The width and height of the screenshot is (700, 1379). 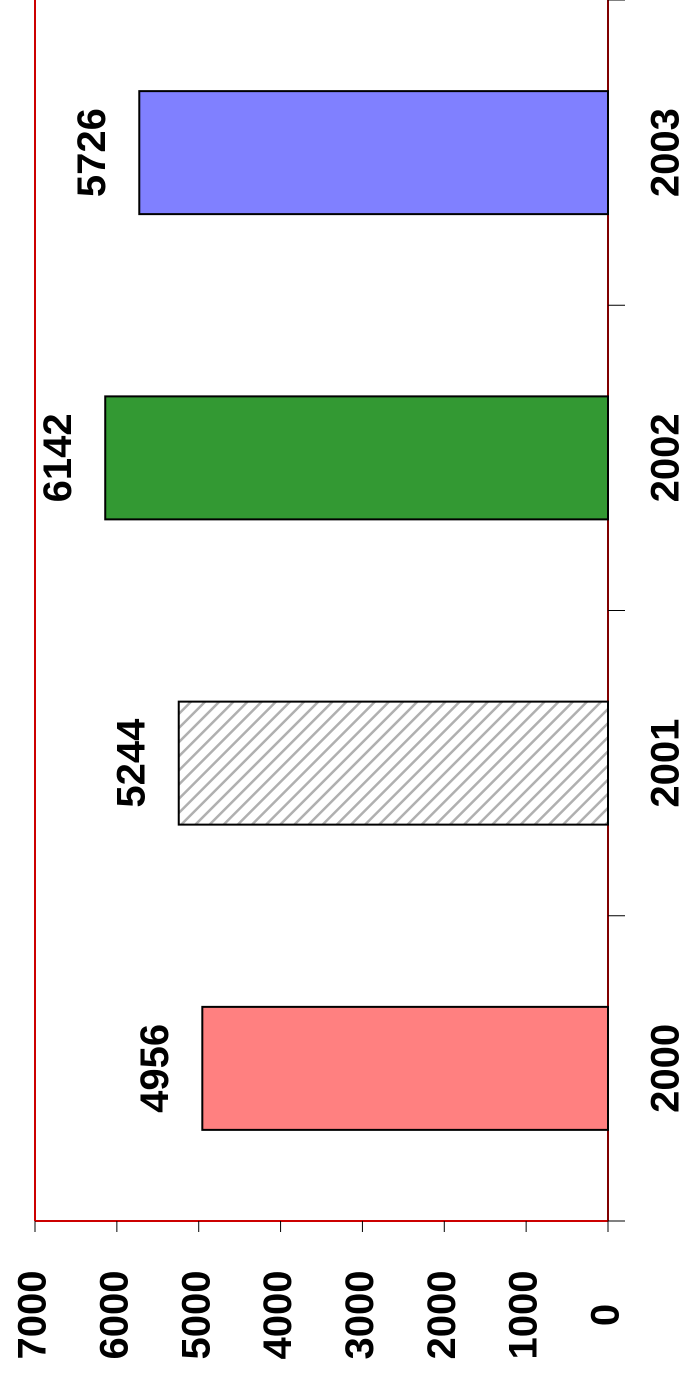 What do you see at coordinates (524, 1315) in the screenshot?
I see `y-tick-label: 1000` at bounding box center [524, 1315].